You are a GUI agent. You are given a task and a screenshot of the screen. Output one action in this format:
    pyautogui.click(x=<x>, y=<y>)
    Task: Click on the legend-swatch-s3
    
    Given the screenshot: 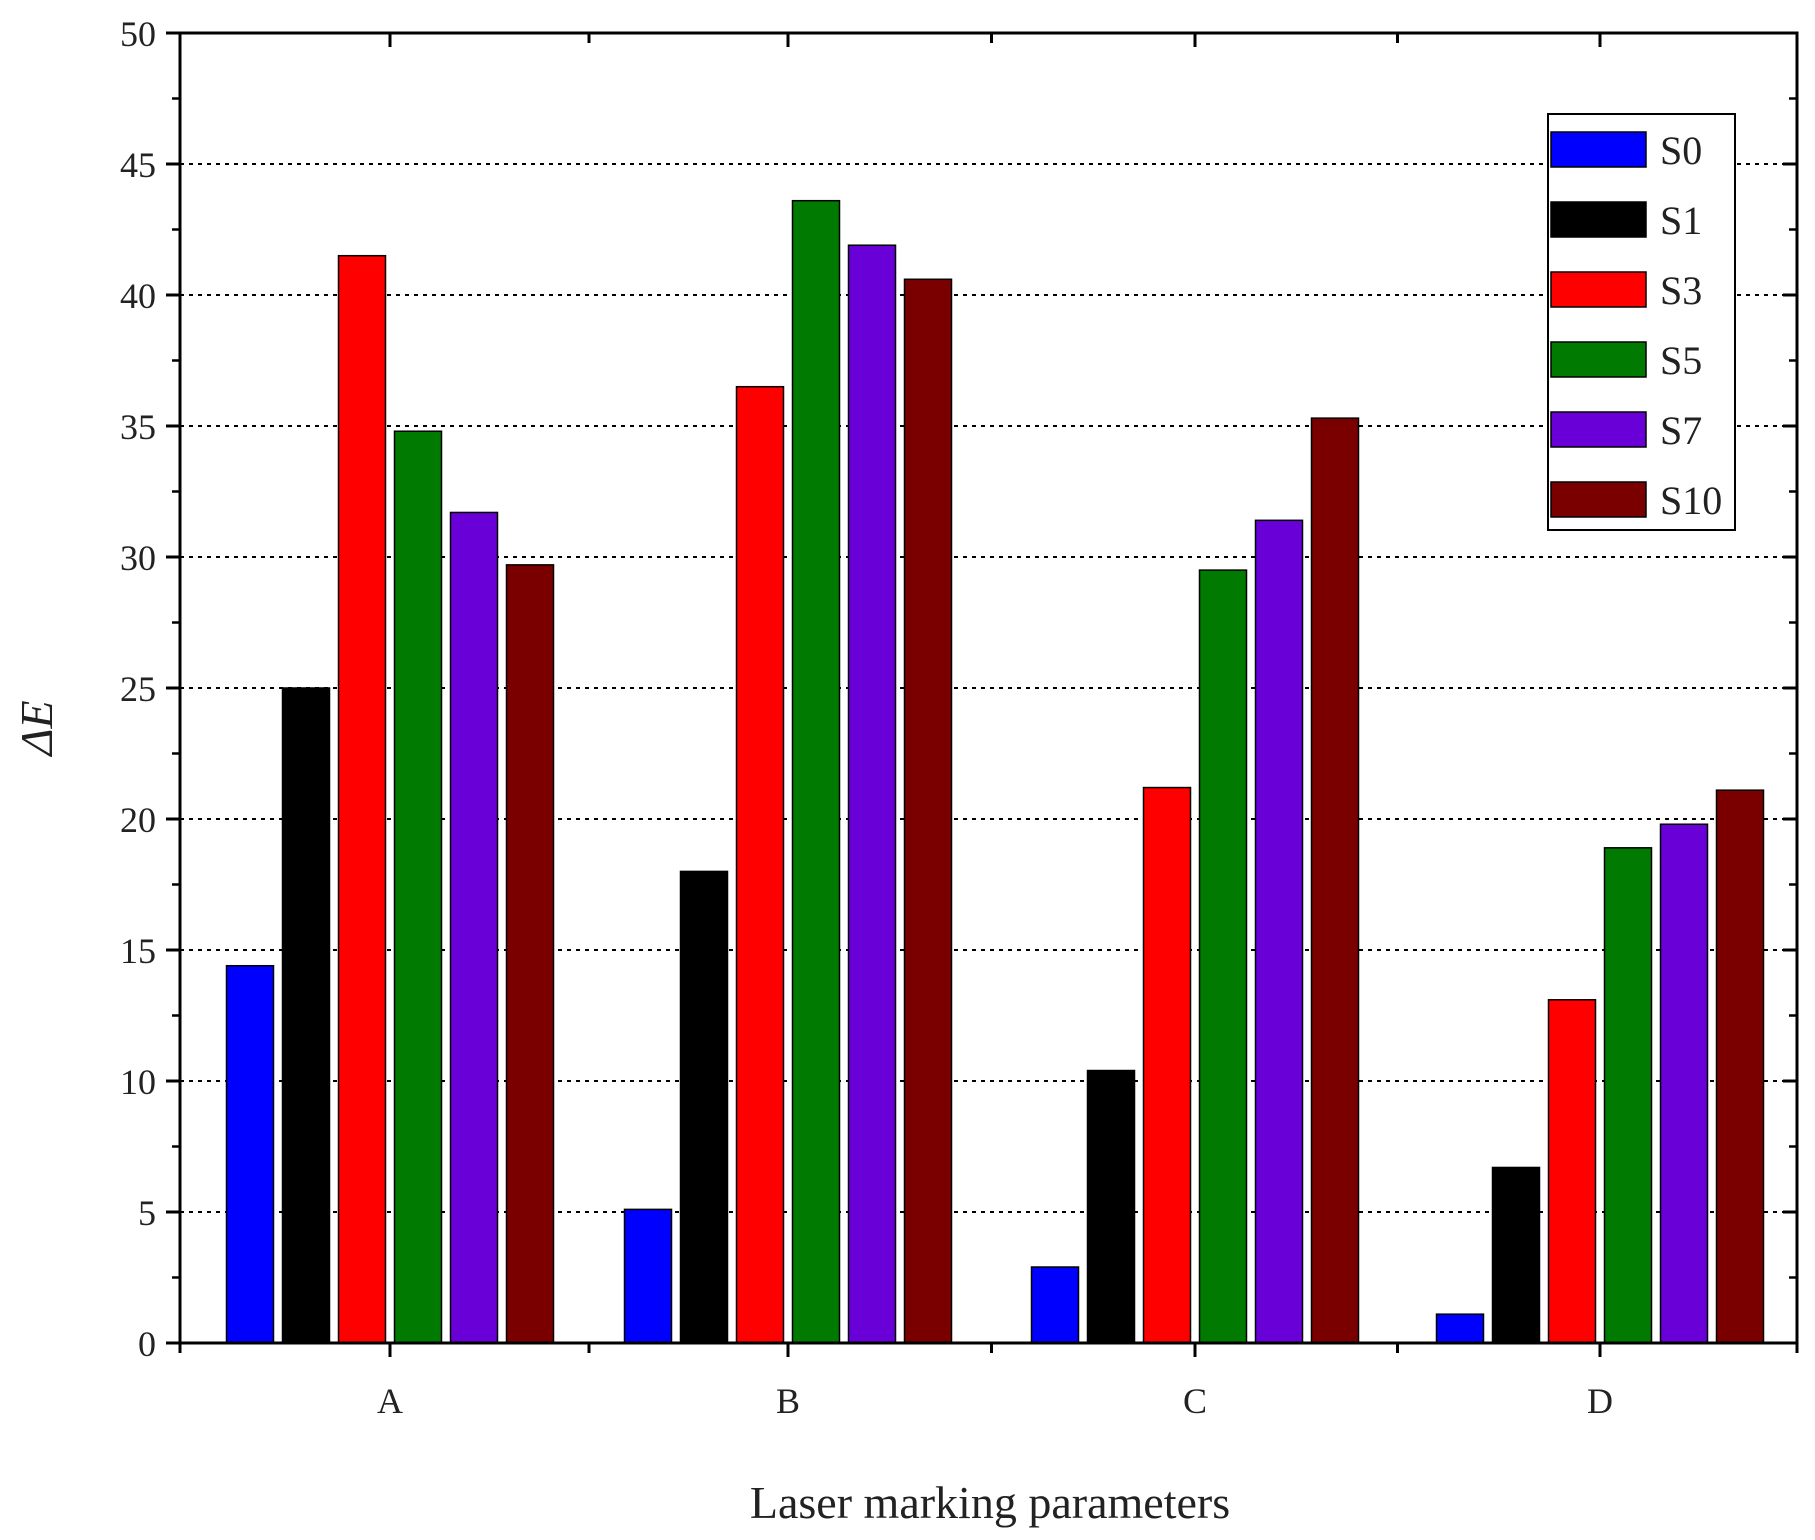 What is the action you would take?
    pyautogui.click(x=1598, y=289)
    